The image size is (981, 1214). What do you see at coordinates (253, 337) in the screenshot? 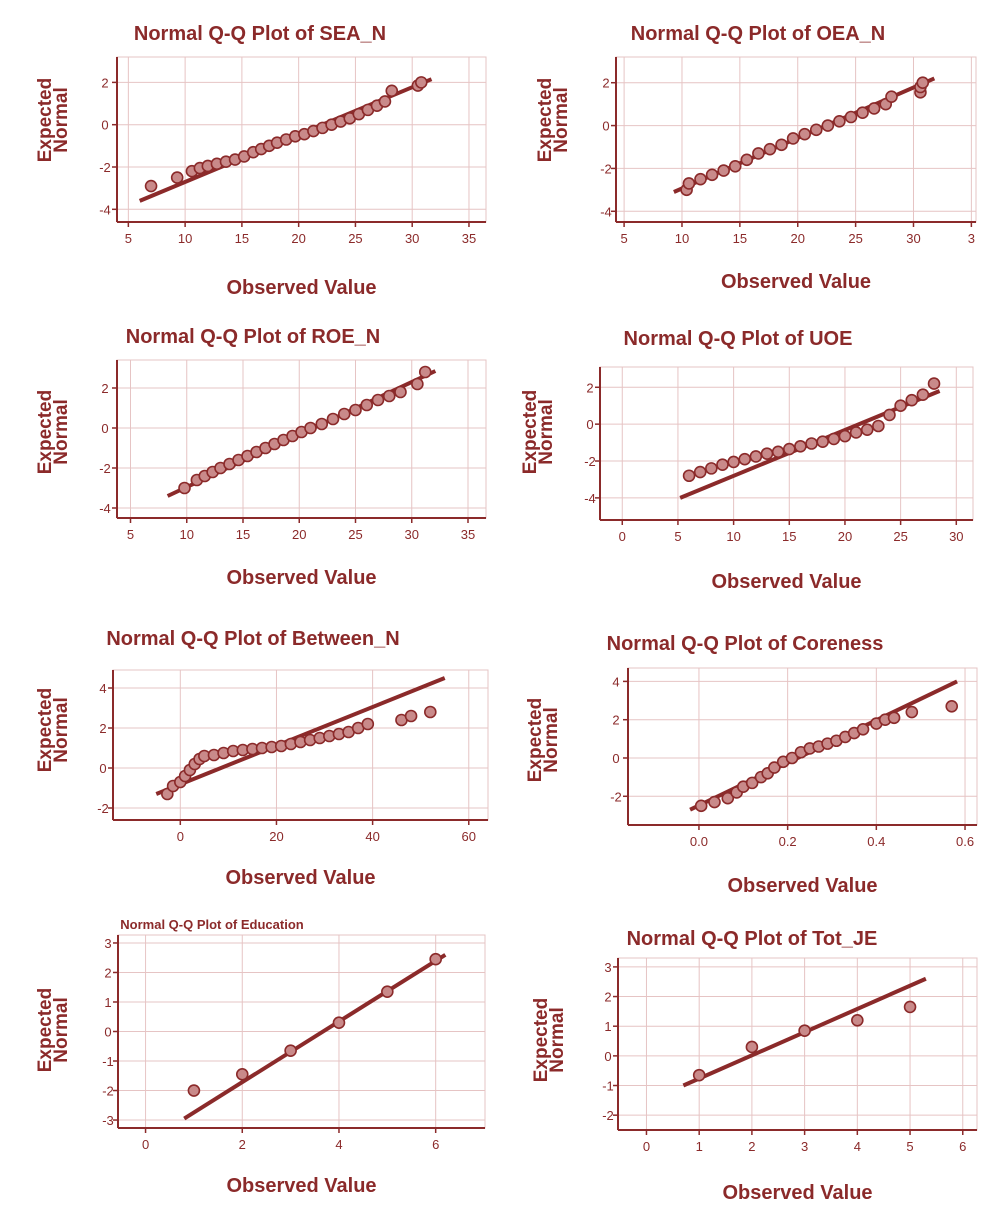
I see `chart-title: Normal Q-Q Plot of ROE_N` at bounding box center [253, 337].